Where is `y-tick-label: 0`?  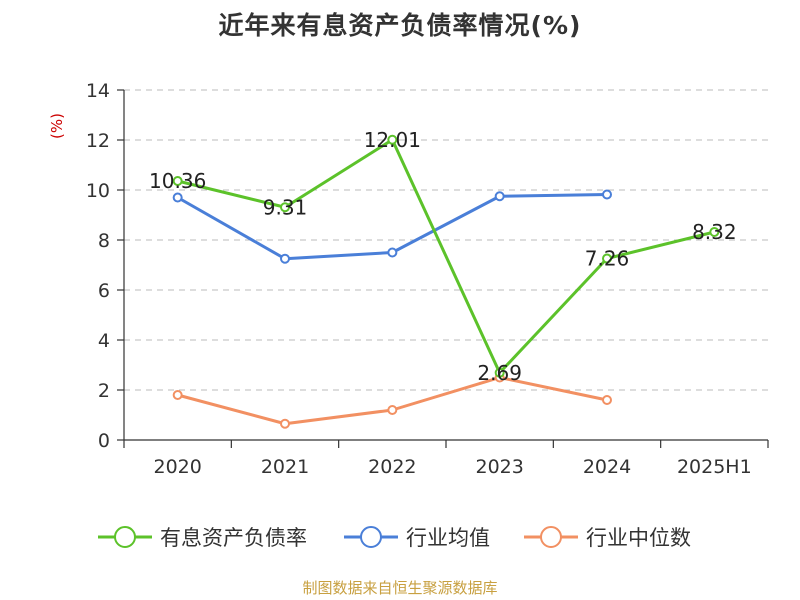
y-tick-label: 0 is located at coordinates (104, 441).